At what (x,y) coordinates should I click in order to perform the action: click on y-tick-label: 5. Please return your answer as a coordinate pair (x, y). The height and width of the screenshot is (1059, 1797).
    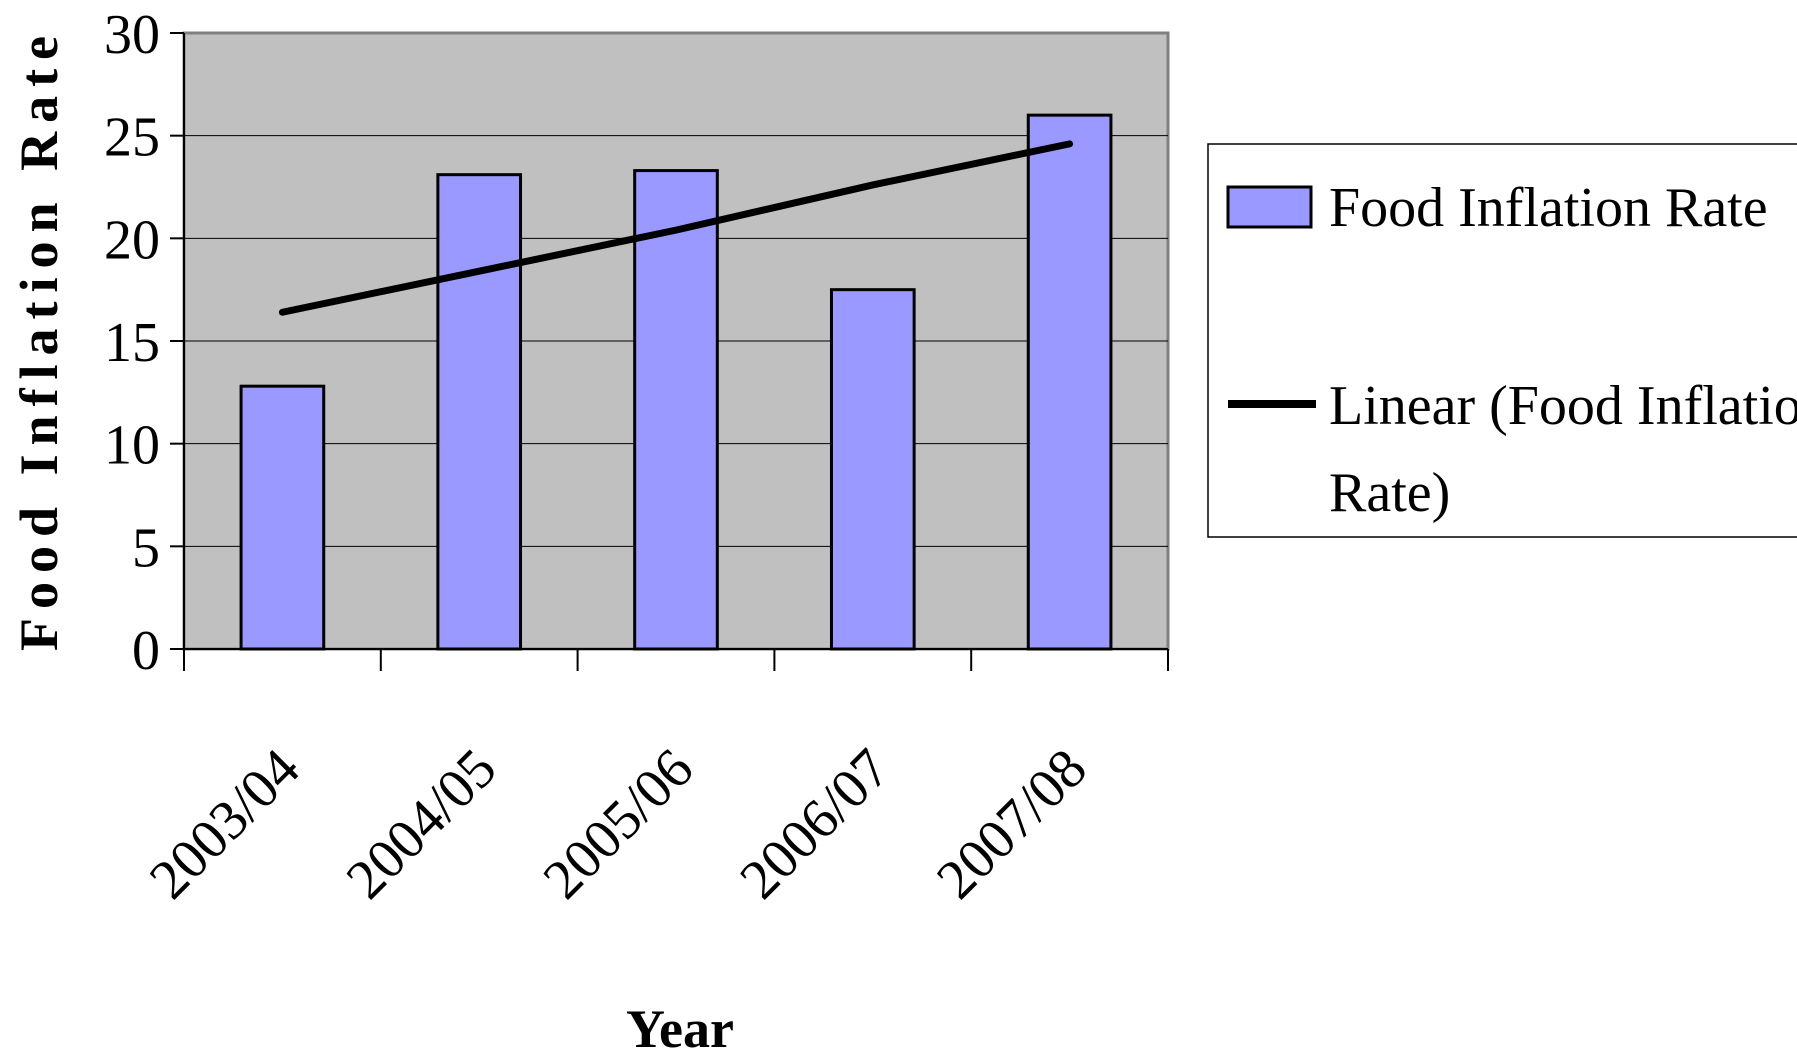
    Looking at the image, I should click on (146, 548).